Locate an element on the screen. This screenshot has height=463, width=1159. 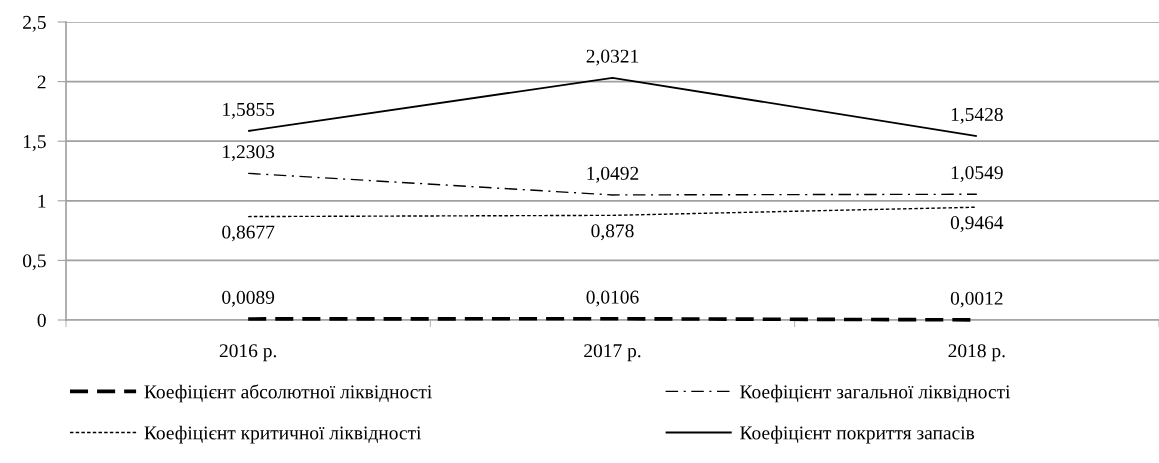
x-tick-label: 2016 р. is located at coordinates (248, 353).